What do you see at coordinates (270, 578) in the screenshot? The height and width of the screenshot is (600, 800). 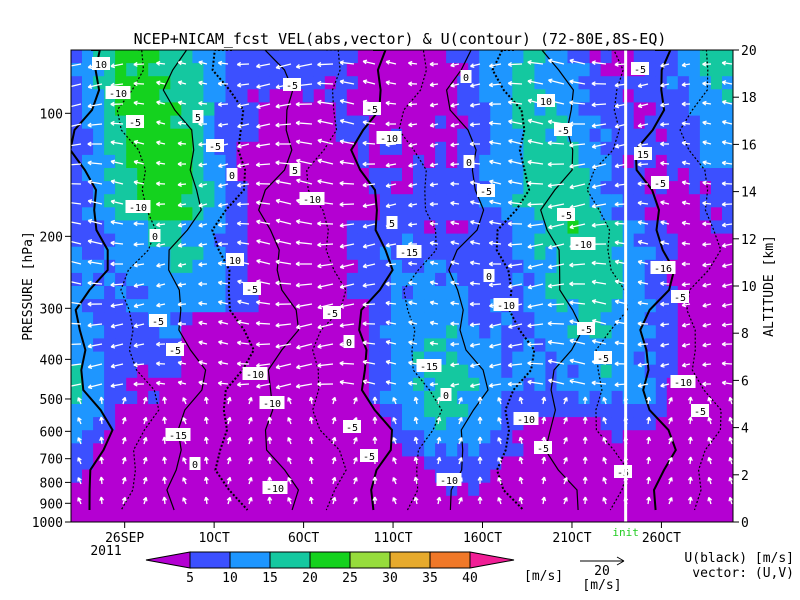 I see `colorbar-tick-label: 15` at bounding box center [270, 578].